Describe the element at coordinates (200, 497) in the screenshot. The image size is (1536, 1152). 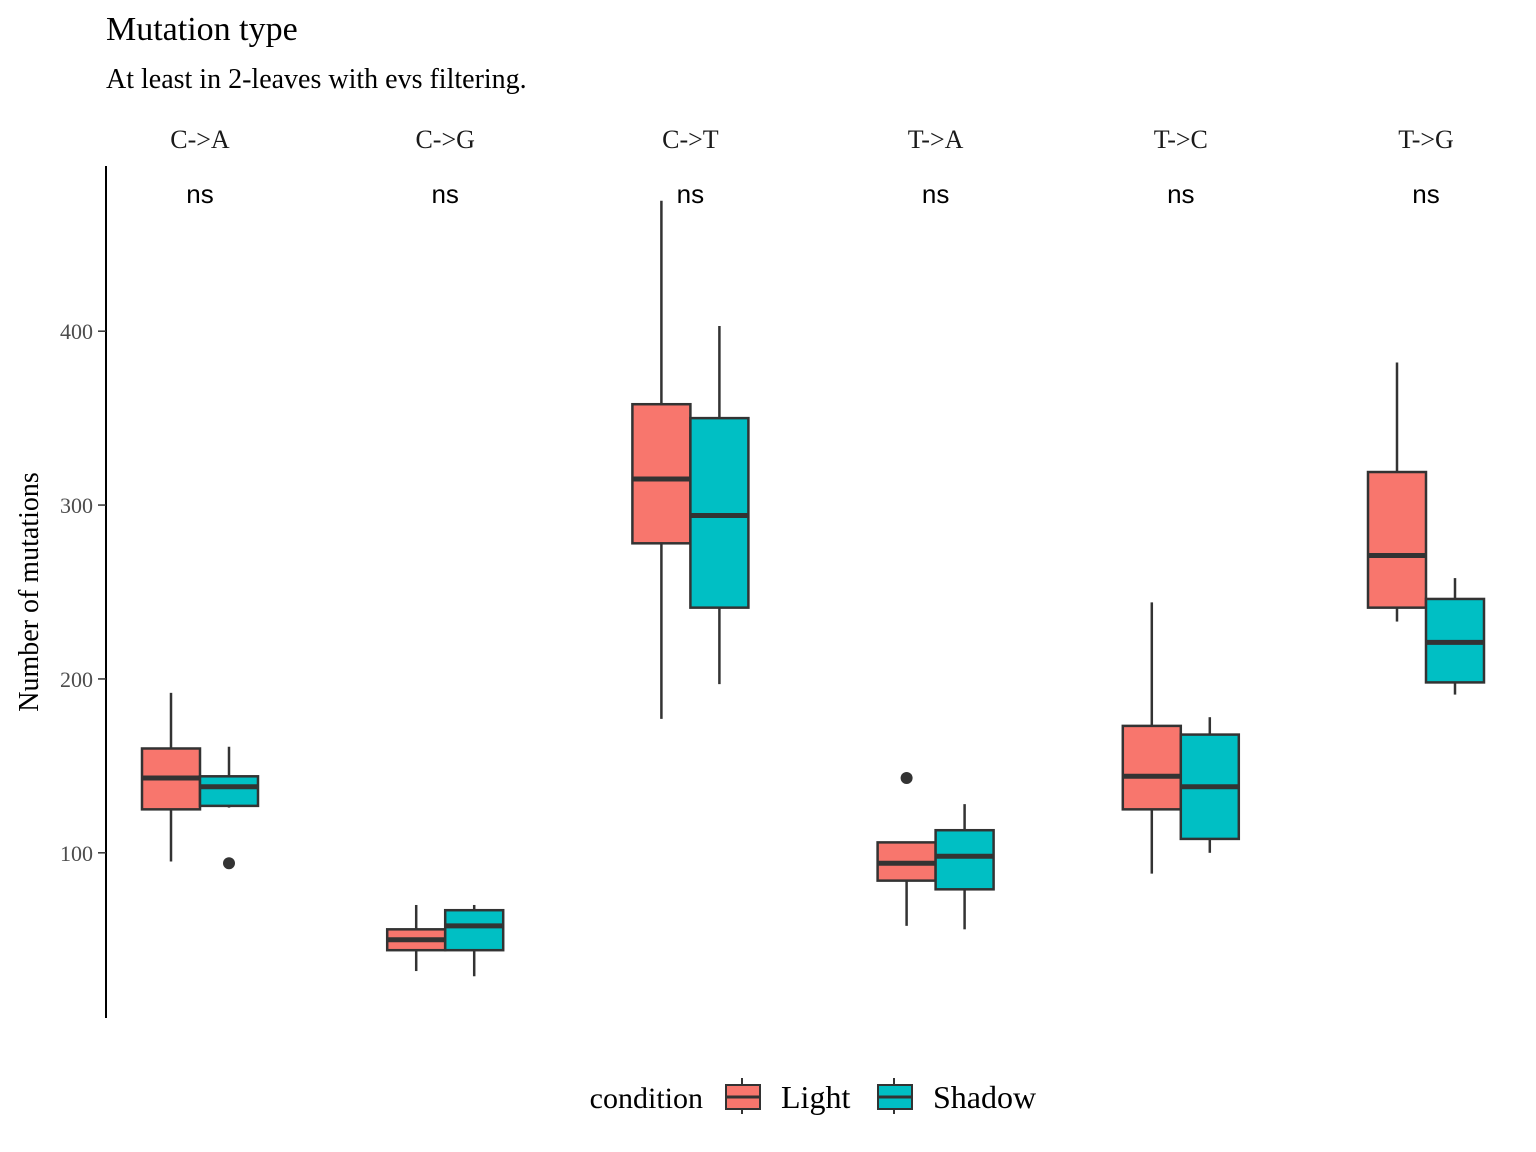
I see `facet-c-to-a: C->A ns` at that location.